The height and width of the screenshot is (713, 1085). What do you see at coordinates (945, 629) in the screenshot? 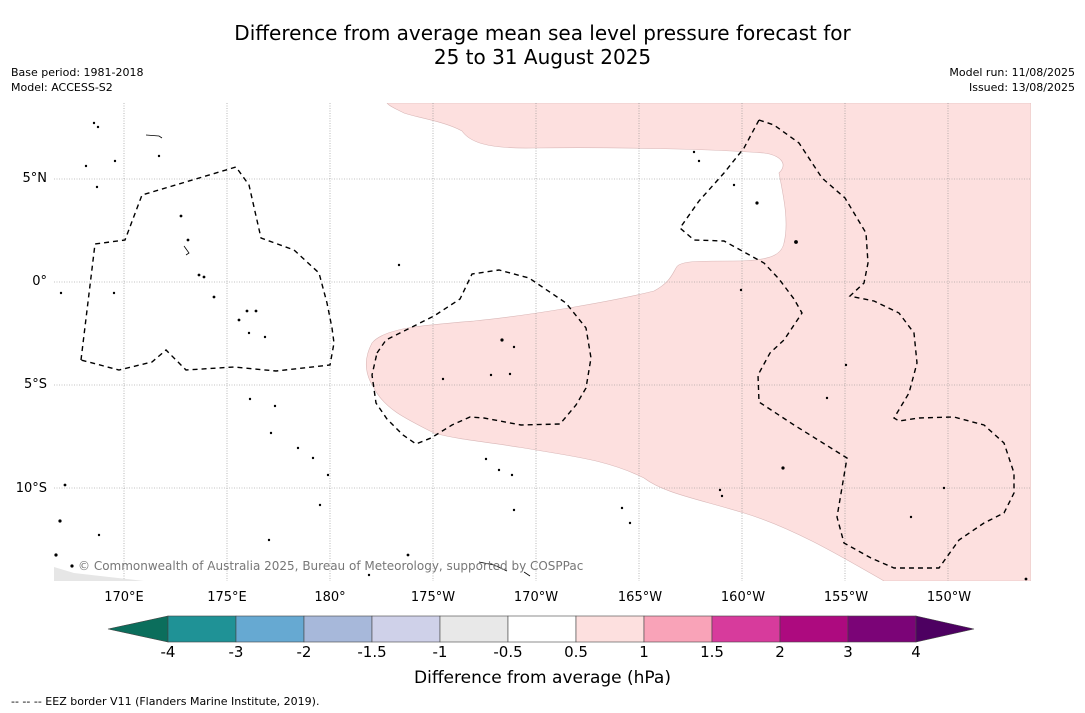
I see `colorbar-extend-max` at bounding box center [945, 629].